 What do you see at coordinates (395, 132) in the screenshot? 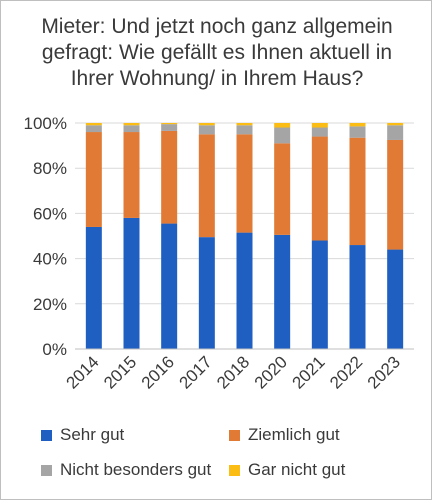
I see `bar-nicht-besonders-gut-2023` at bounding box center [395, 132].